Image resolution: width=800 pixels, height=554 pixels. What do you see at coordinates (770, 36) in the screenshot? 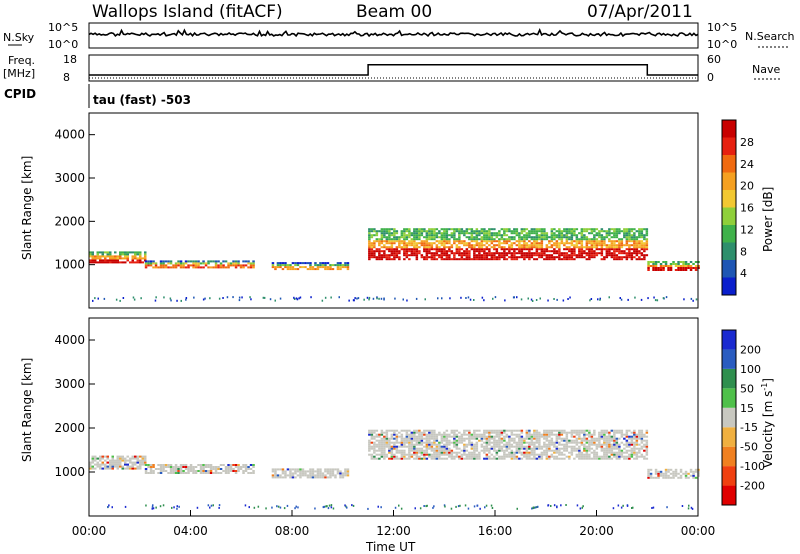
I see `nsearch-label: N.Search` at bounding box center [770, 36].